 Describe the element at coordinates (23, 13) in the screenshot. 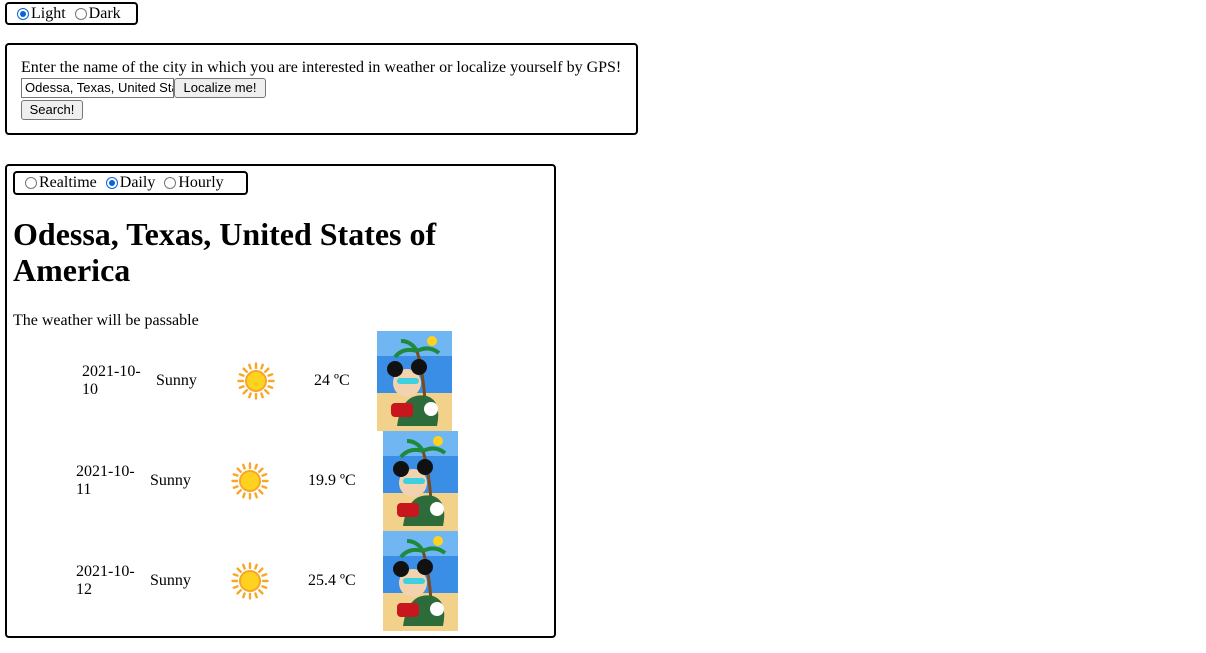

I see `theme-light-radio` at that location.